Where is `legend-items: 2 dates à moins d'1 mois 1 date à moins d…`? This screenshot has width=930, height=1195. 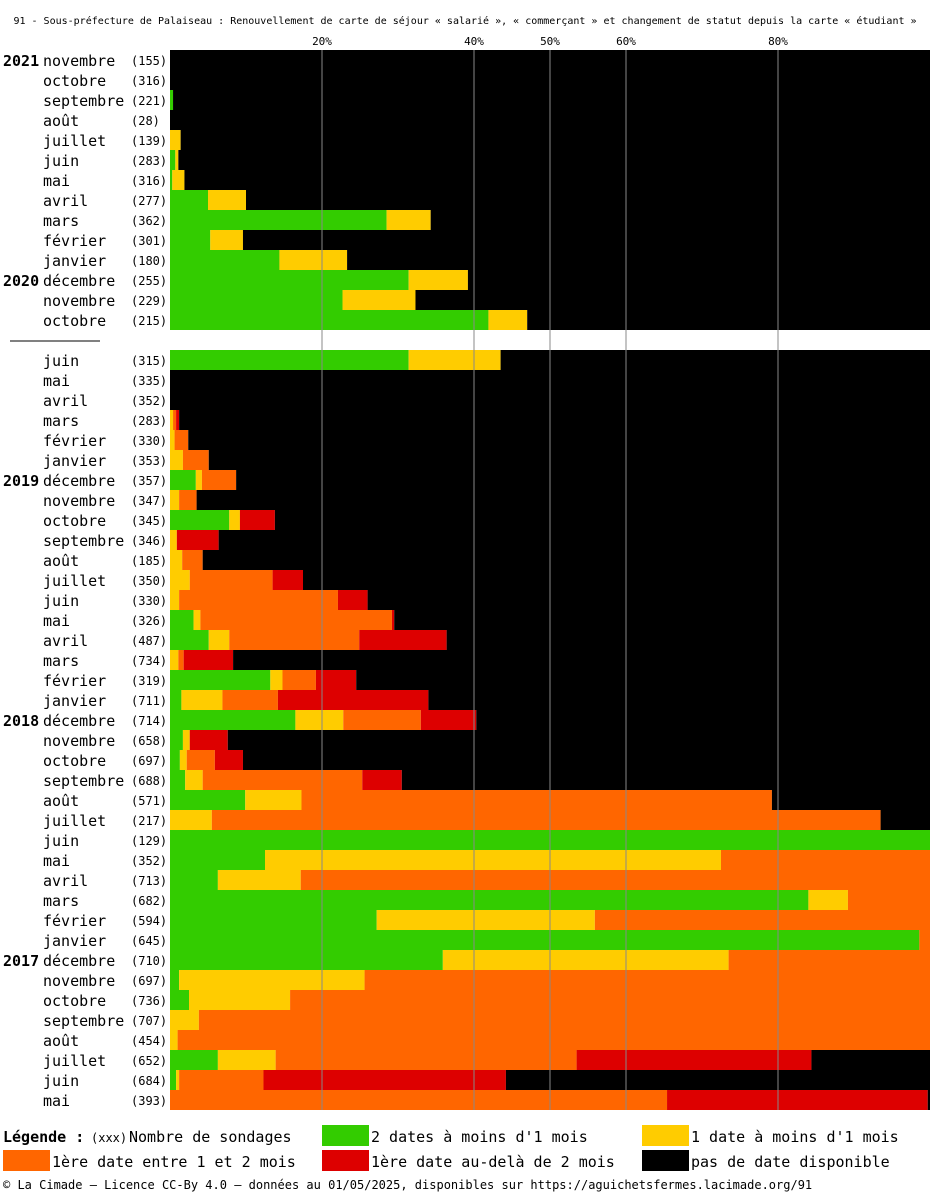 legend-items: 2 dates à moins d'1 mois 1 date à moins d… is located at coordinates (451, 1148).